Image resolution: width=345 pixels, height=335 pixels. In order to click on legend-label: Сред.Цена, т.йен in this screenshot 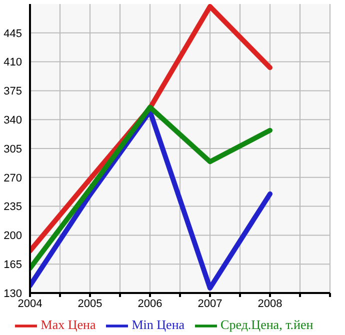, I will do `click(267, 324)`.